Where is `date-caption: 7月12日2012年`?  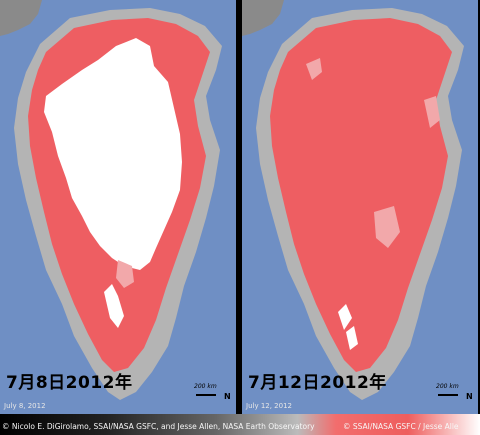
date-caption: 7月12日2012年 is located at coordinates (317, 383).